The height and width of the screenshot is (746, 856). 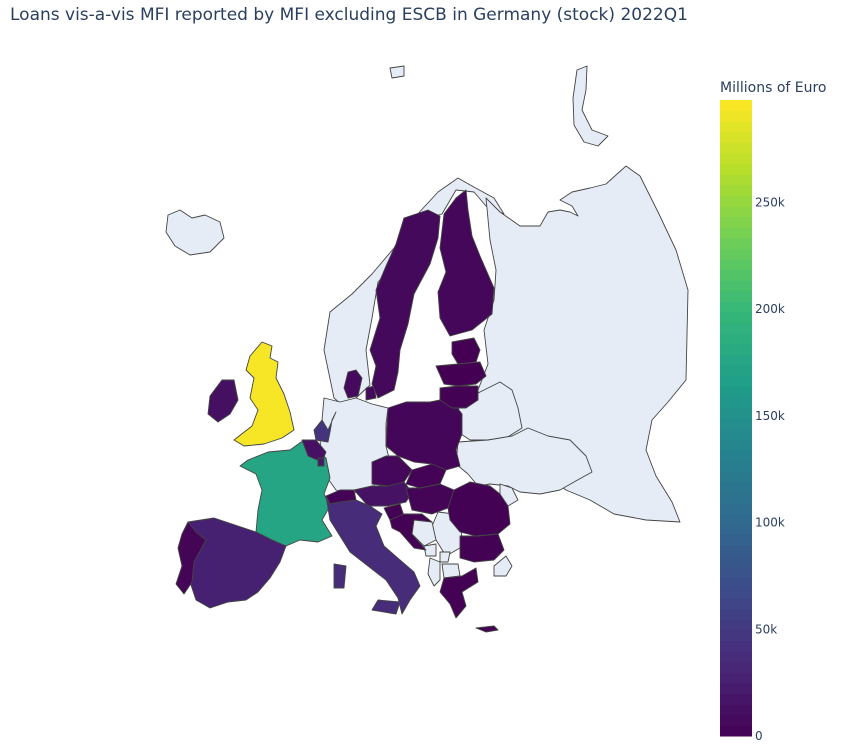 I want to click on country-netherlands, so click(x=325, y=427).